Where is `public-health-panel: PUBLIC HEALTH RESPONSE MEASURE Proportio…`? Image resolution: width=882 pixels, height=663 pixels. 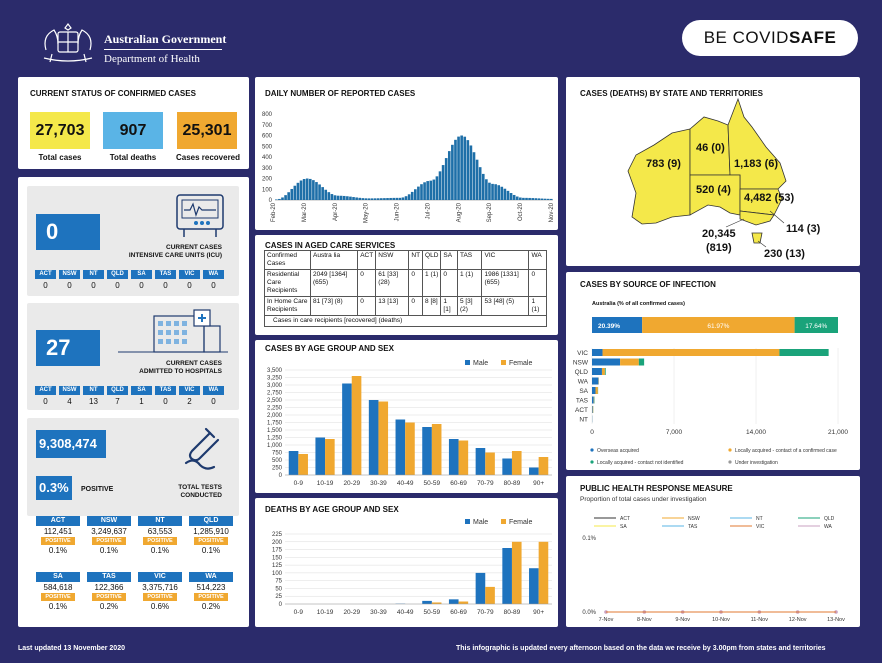 public-health-panel: PUBLIC HEALTH RESPONSE MEASURE Proportio… is located at coordinates (713, 551).